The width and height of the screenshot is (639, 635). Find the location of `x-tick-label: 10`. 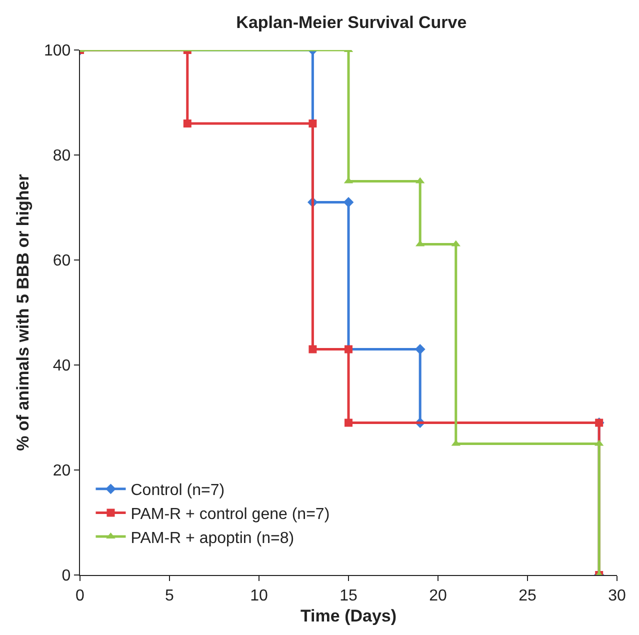

x-tick-label: 10 is located at coordinates (259, 595).